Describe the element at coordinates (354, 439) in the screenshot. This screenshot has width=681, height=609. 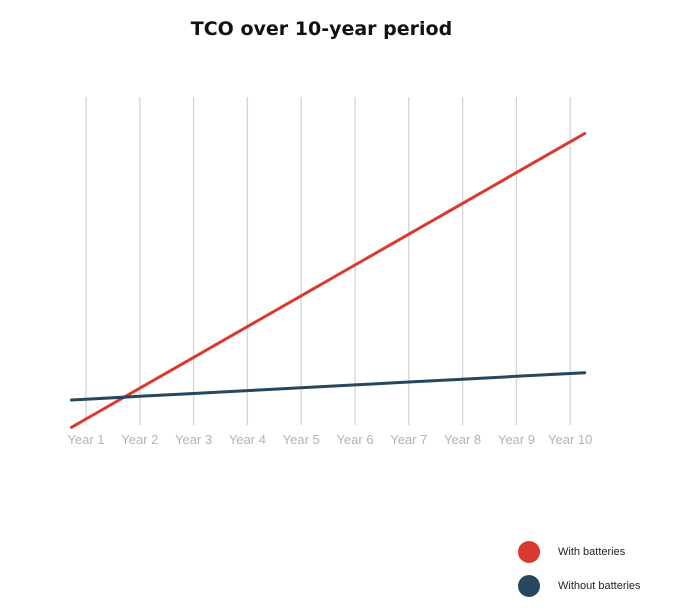
I see `x-tick-label: Year 6` at that location.